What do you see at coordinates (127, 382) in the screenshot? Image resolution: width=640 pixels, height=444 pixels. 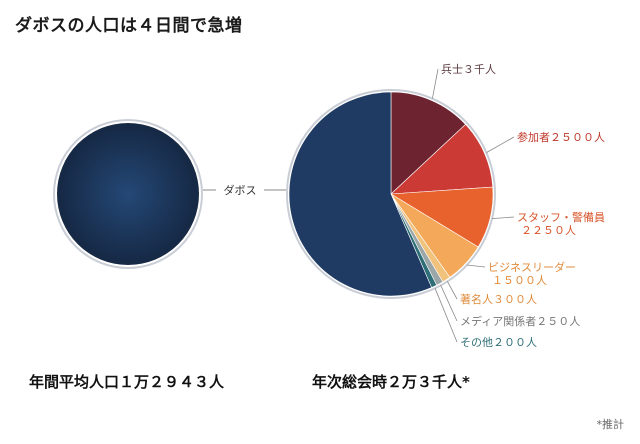 I see `left-caption: 年間平均人口１万２９４３人` at bounding box center [127, 382].